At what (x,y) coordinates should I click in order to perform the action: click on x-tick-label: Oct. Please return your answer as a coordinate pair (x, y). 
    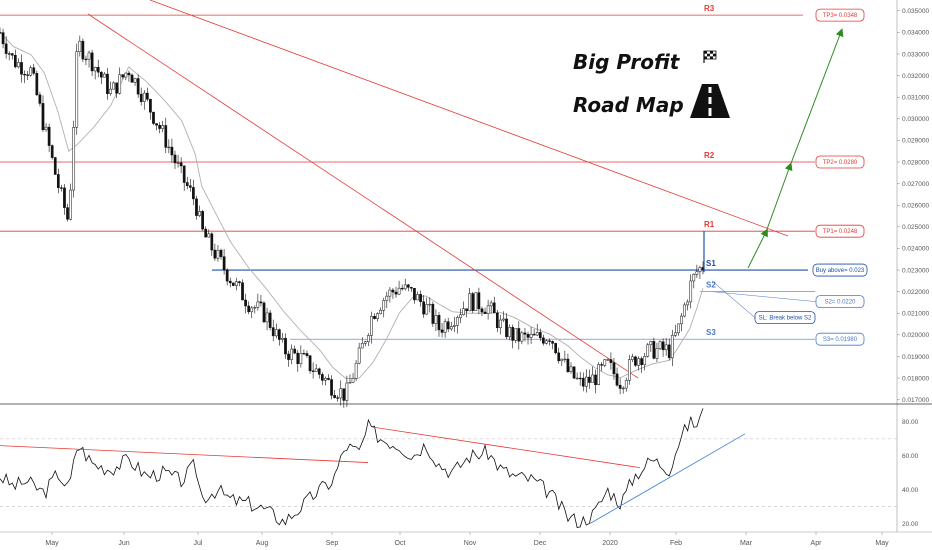
    Looking at the image, I should click on (400, 543).